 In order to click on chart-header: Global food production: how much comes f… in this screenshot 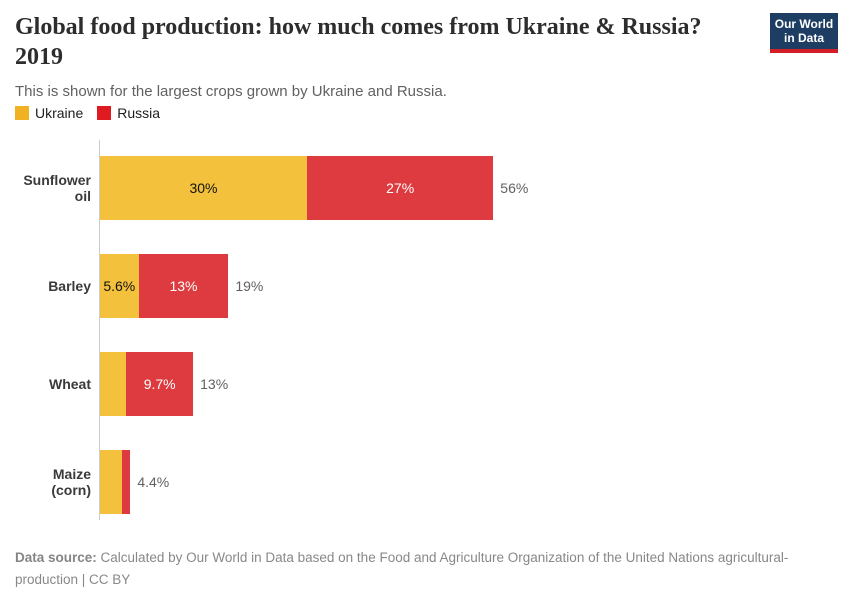, I will do `click(385, 56)`.